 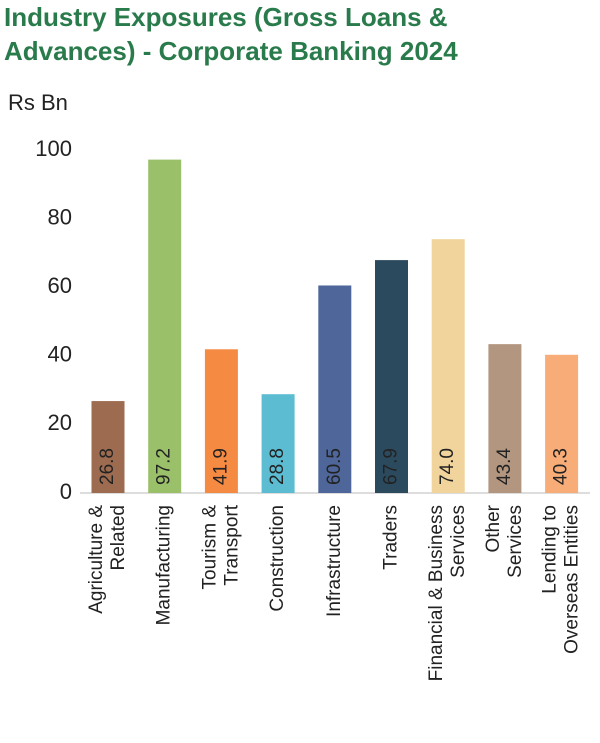 I want to click on value-label: 97.2, so click(x=164, y=466).